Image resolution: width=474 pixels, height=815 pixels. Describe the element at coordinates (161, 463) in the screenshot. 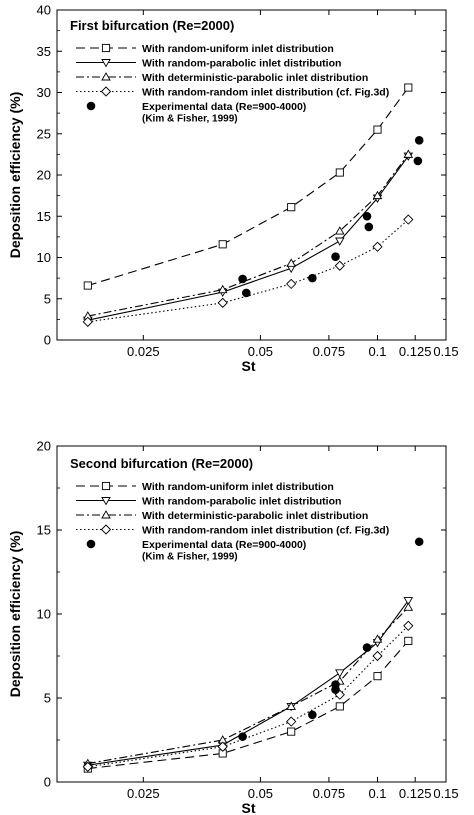

I see `panel-title: Second bifurcation (Re=2000)` at that location.